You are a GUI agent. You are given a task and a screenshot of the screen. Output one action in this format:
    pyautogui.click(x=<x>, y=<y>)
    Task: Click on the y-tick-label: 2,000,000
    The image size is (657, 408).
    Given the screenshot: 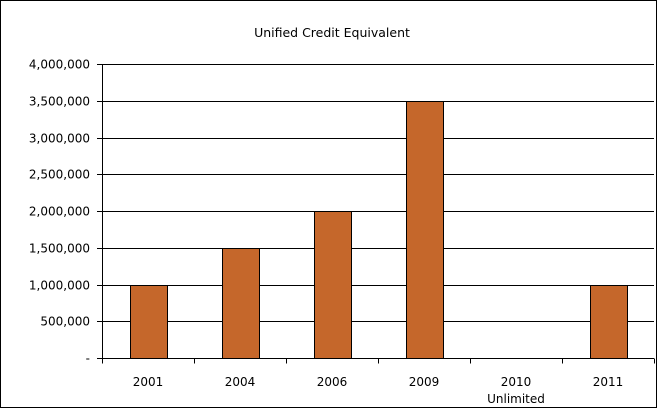 What is the action you would take?
    pyautogui.click(x=59, y=212)
    